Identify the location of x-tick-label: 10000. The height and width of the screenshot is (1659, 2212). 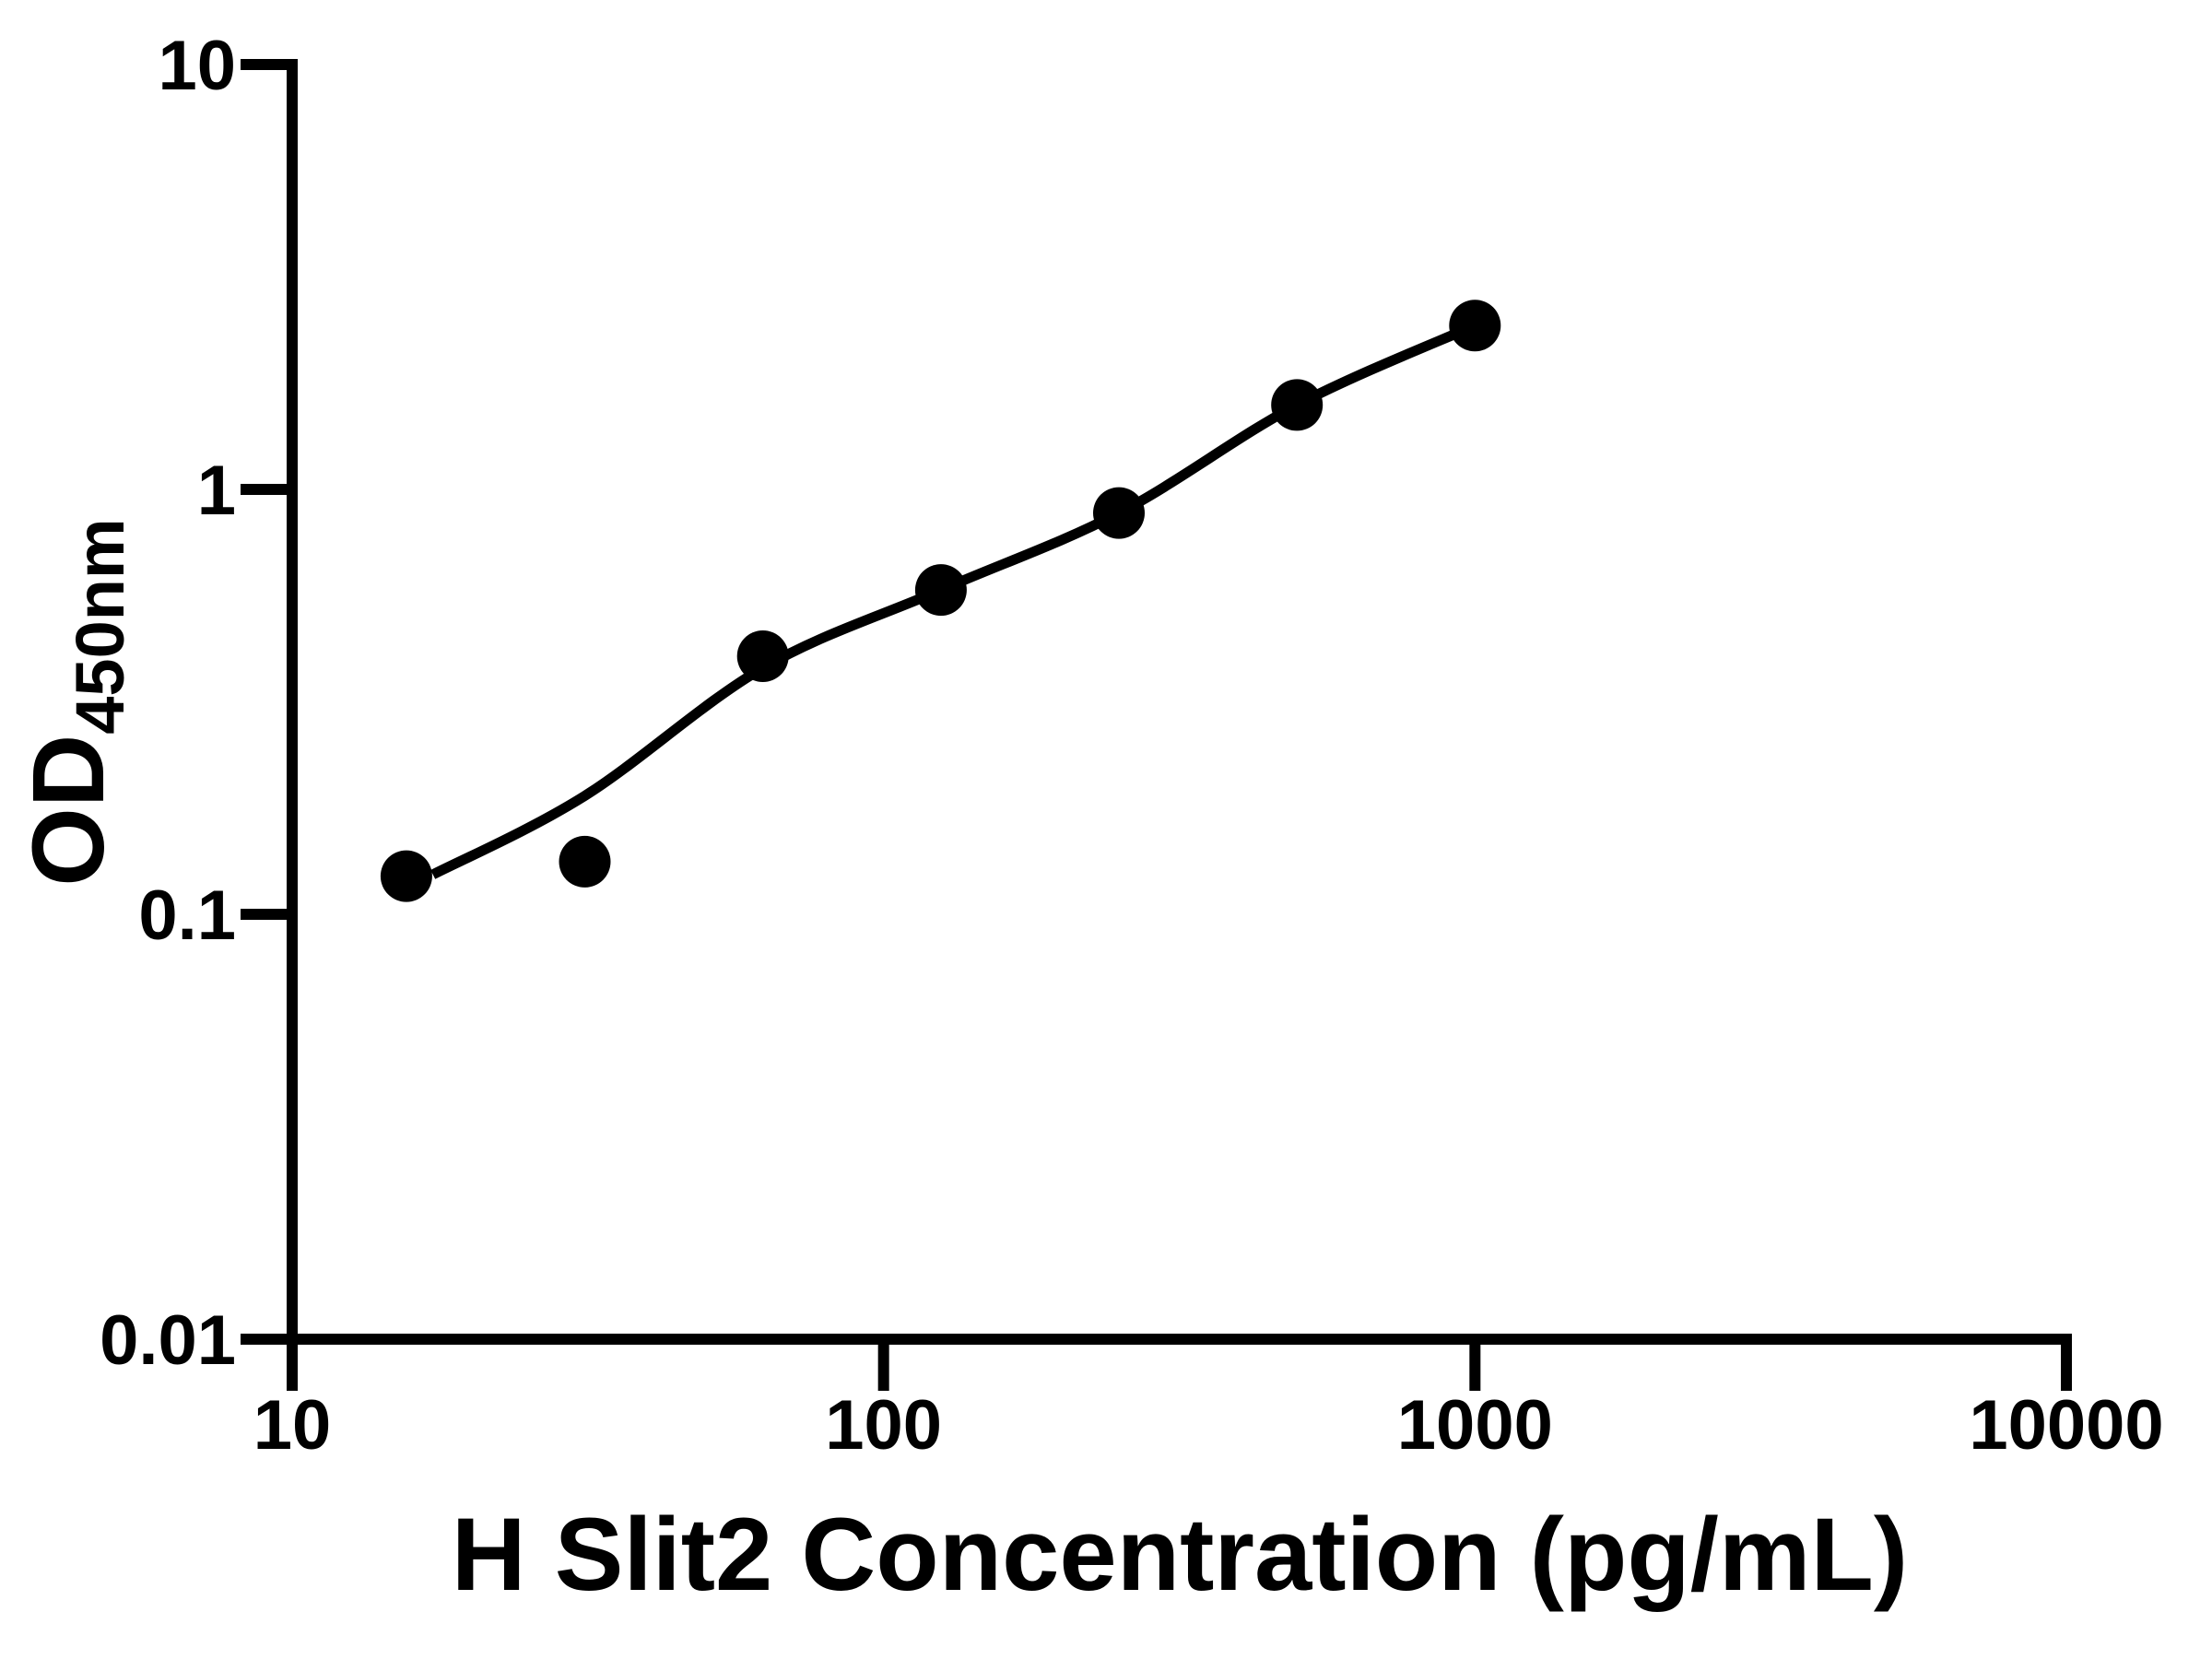
(2066, 1425).